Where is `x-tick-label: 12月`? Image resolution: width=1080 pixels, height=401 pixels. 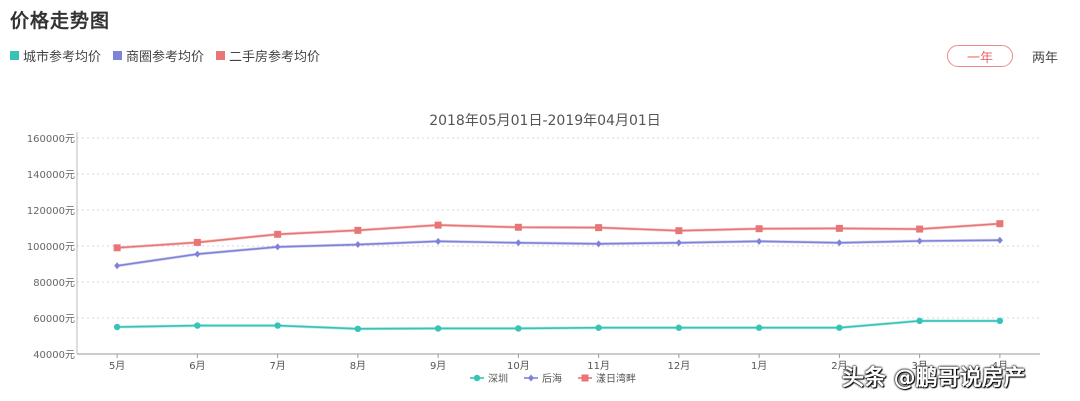 x-tick-label: 12月 is located at coordinates (679, 366).